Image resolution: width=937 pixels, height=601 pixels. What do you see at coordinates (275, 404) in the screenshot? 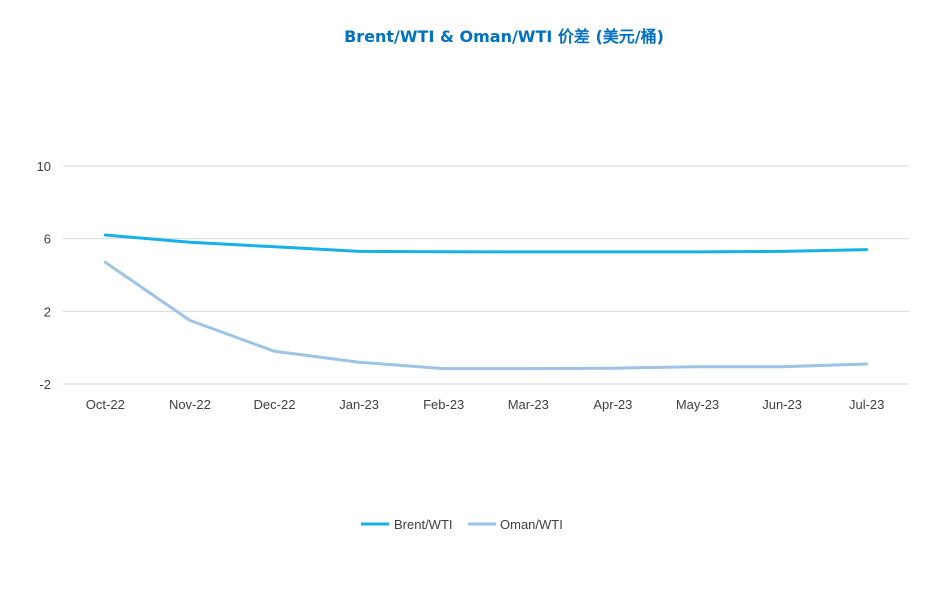
I see `x-tick-label: Dec-22` at bounding box center [275, 404].